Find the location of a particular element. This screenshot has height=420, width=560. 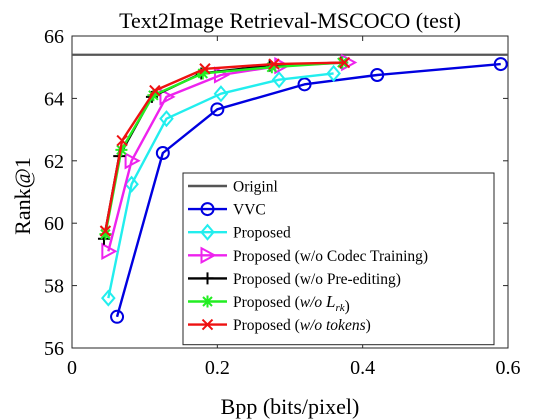

legend-label-proposed-w-o-tokens: Proposed (w/o tokens) is located at coordinates (302, 325).